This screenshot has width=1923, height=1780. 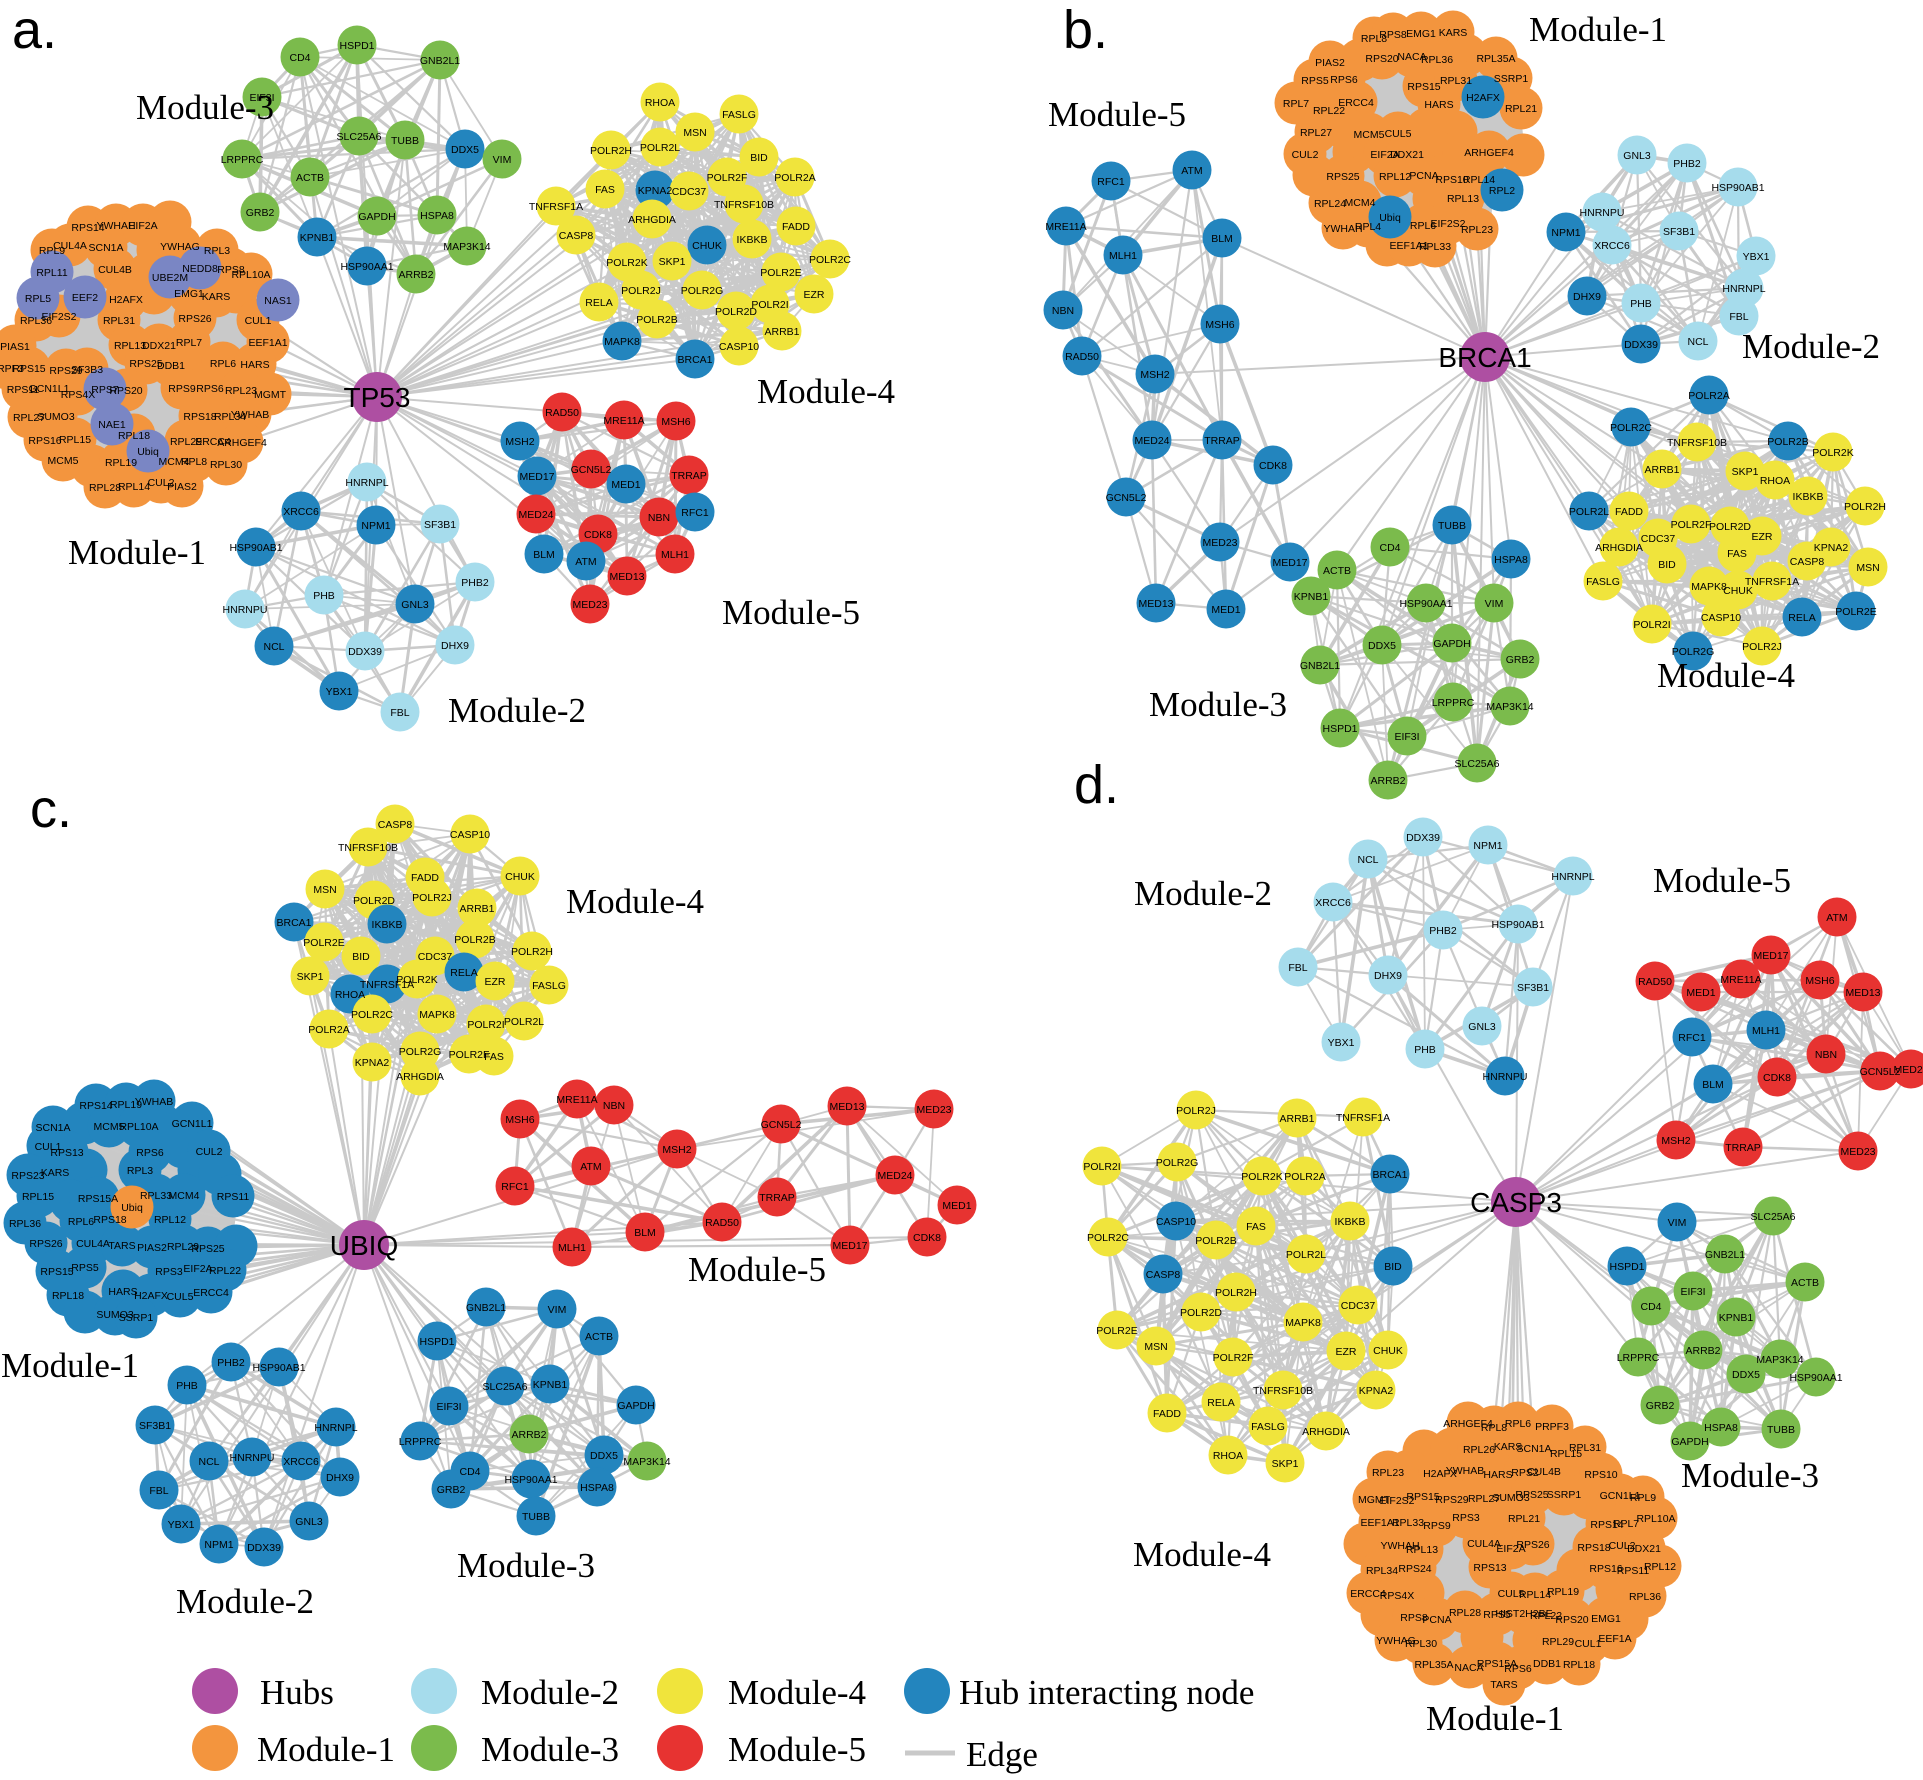 I want to click on svg-text: RPS26, so click(x=194, y=319).